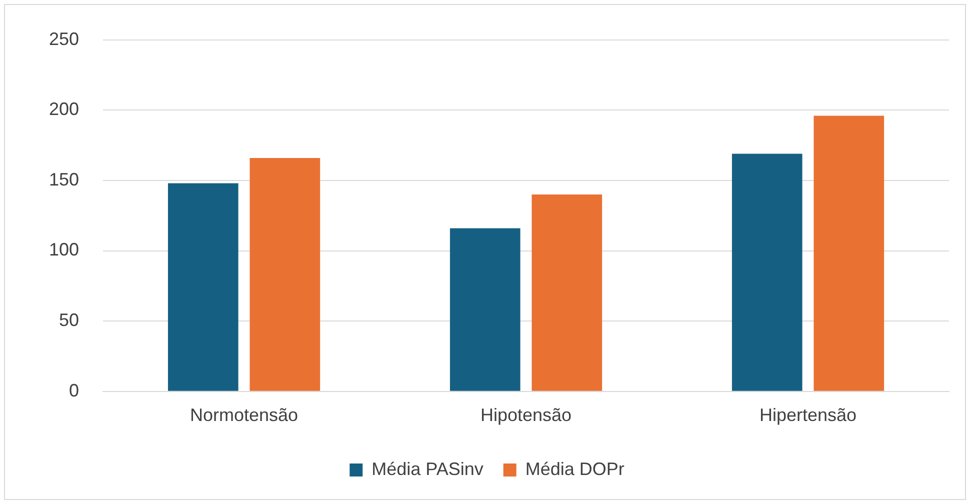  I want to click on legend-label: Média PASinv, so click(428, 468).